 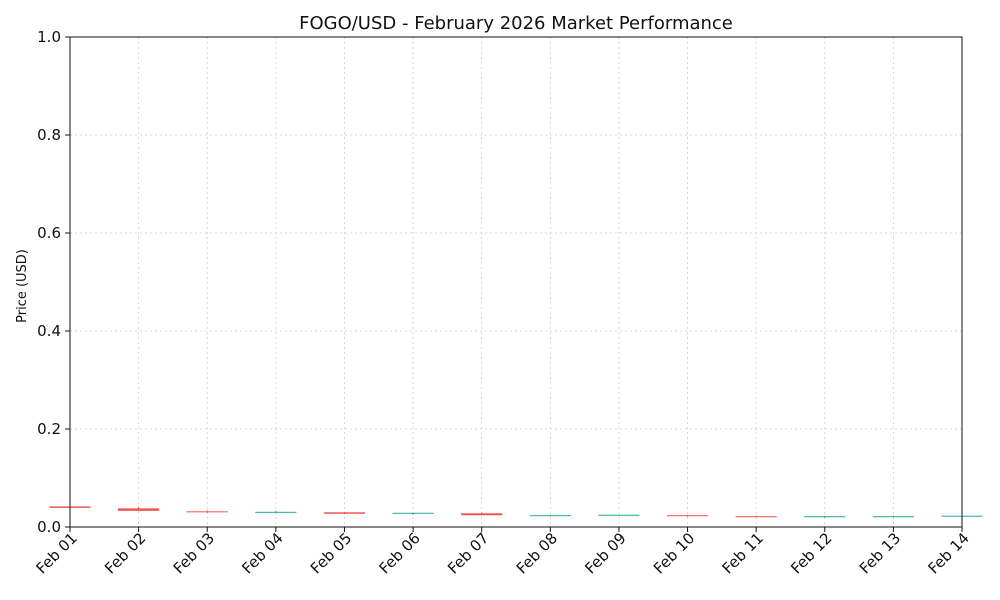 What do you see at coordinates (468, 553) in the screenshot?
I see `x-tick-label: Feb 07` at bounding box center [468, 553].